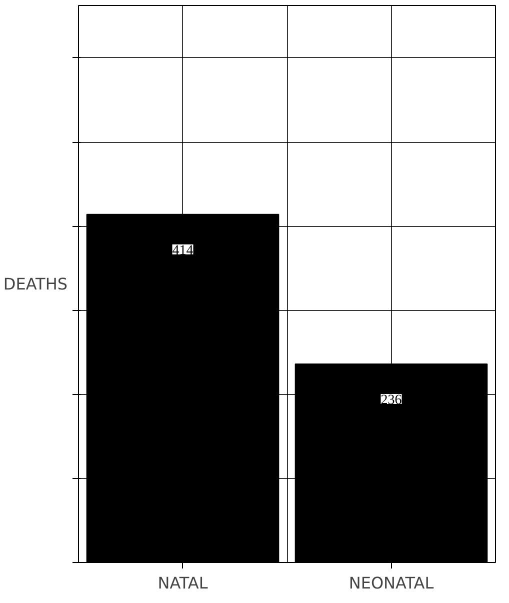  I want to click on x-tick-label: NATAL, so click(183, 583).